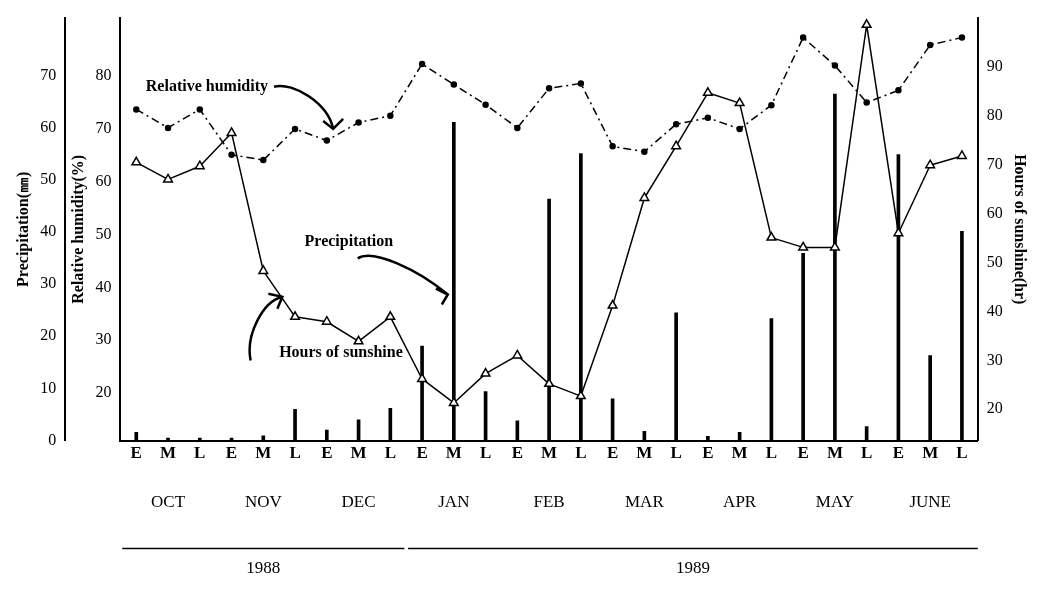 Image resolution: width=1043 pixels, height=592 pixels. What do you see at coordinates (48, 126) in the screenshot?
I see `y-tick-label: 60` at bounding box center [48, 126].